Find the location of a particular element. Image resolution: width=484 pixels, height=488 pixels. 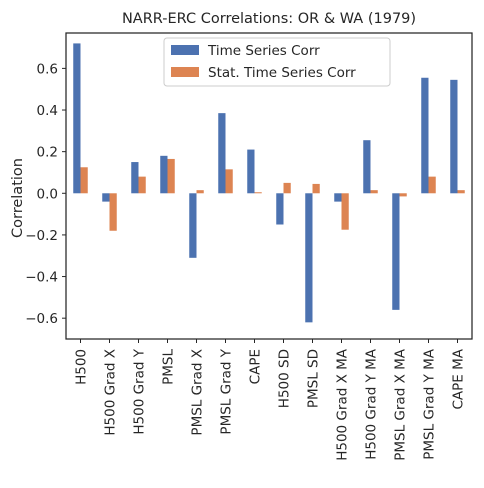

x-tick-label: PMSL is located at coordinates (169, 367).